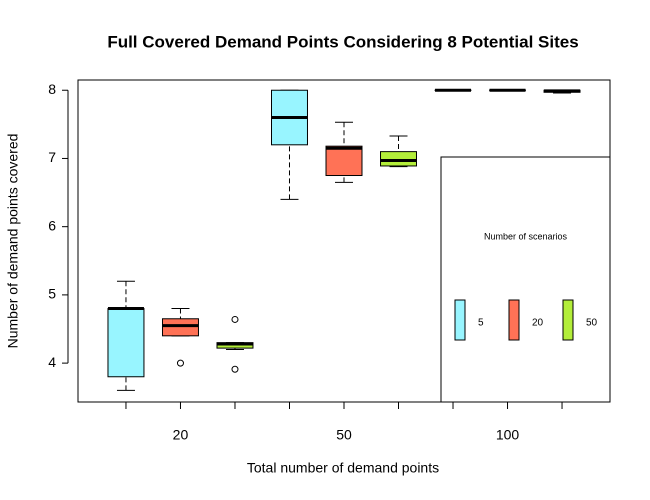 This screenshot has height=500, width=650. I want to click on legend-label: 5, so click(481, 323).